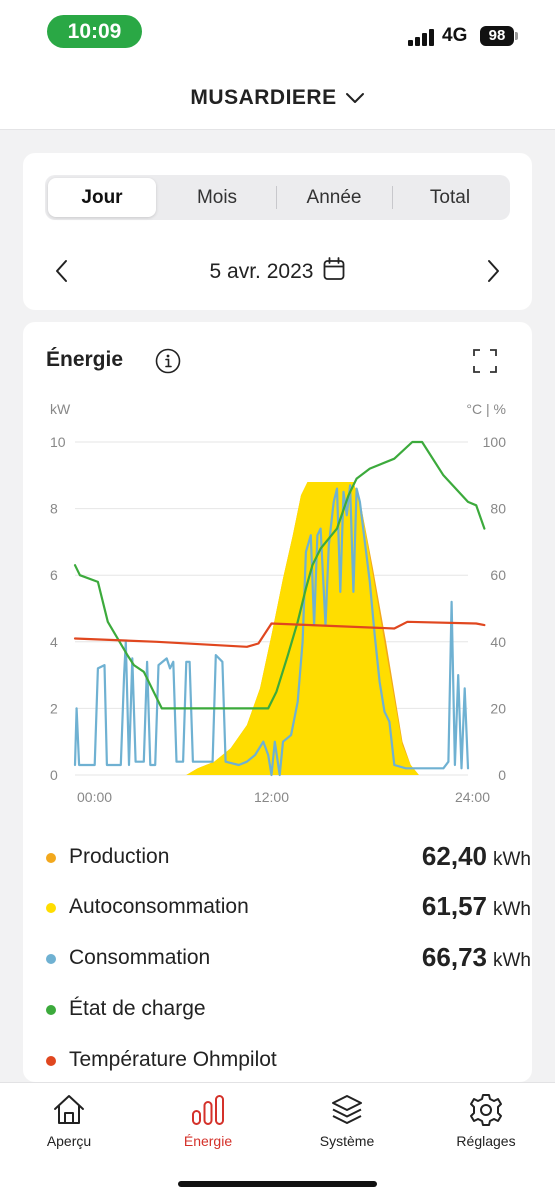 The width and height of the screenshot is (555, 1200). I want to click on legend-value-number: 62,40, so click(454, 856).